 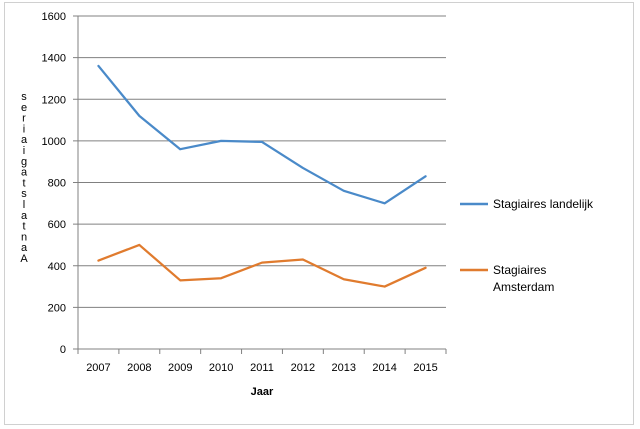 What do you see at coordinates (54, 59) in the screenshot?
I see `y-tick-label: 1400` at bounding box center [54, 59].